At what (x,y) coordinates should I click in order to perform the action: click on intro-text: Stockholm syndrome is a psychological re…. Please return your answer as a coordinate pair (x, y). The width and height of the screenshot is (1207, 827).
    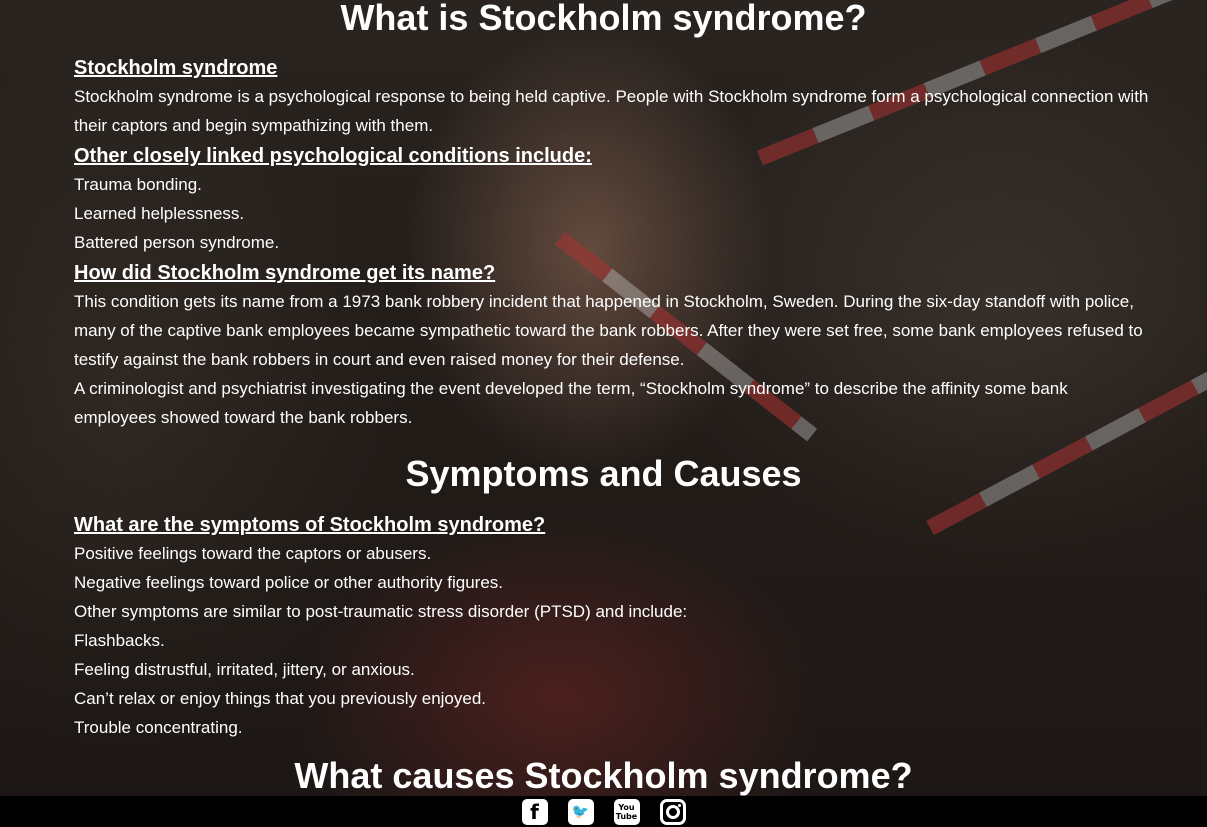
    Looking at the image, I should click on (611, 111).